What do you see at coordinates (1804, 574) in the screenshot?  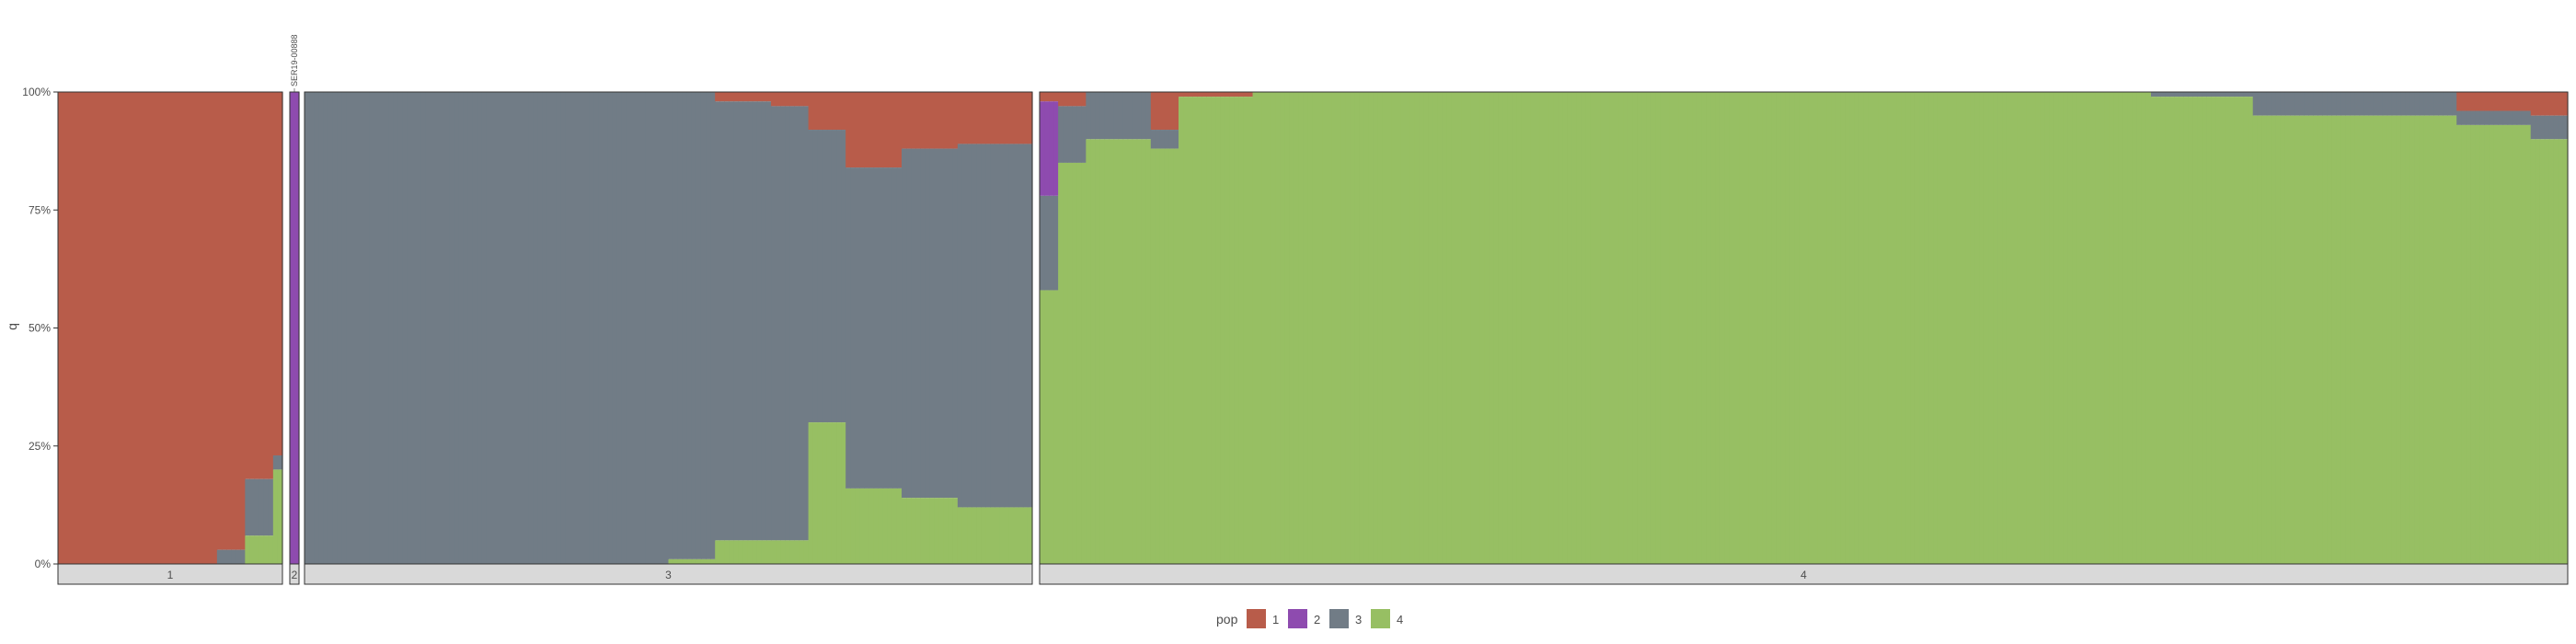 I see `facet-strip` at bounding box center [1804, 574].